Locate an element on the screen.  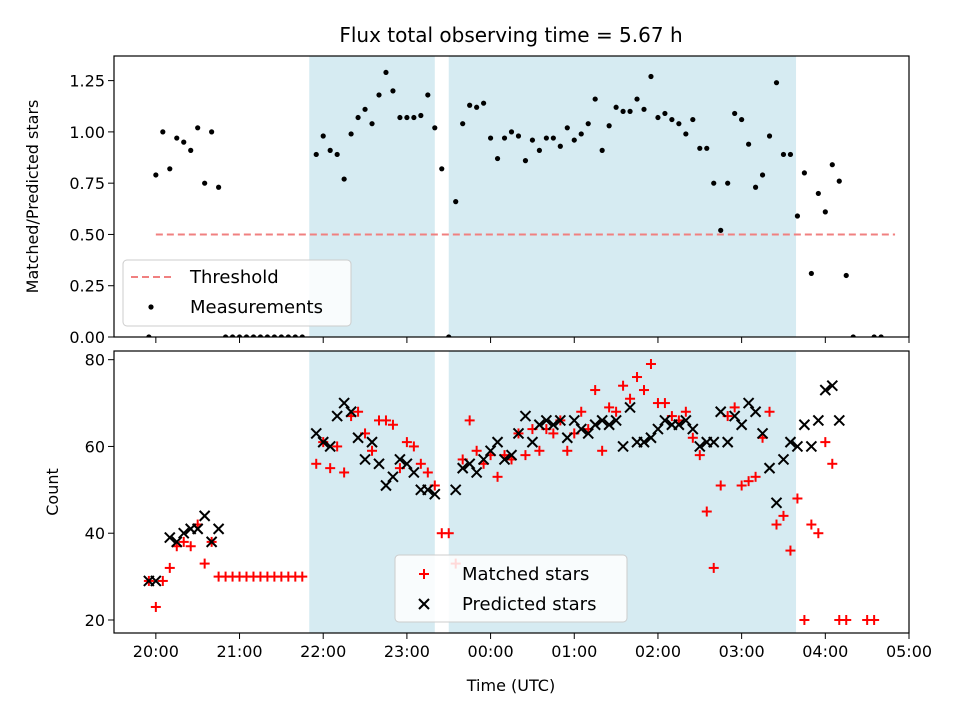
y-tick-label: 0.75 is located at coordinates (87, 183).